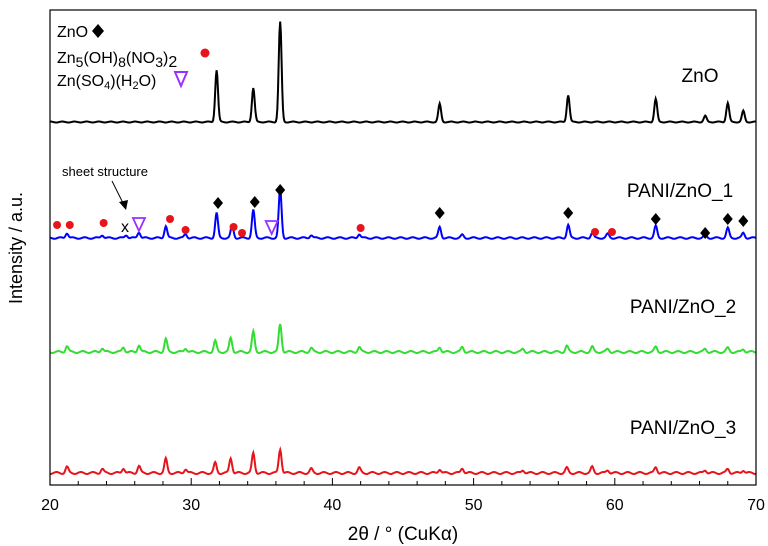  What do you see at coordinates (474, 505) in the screenshot?
I see `x-tick-label: 50` at bounding box center [474, 505].